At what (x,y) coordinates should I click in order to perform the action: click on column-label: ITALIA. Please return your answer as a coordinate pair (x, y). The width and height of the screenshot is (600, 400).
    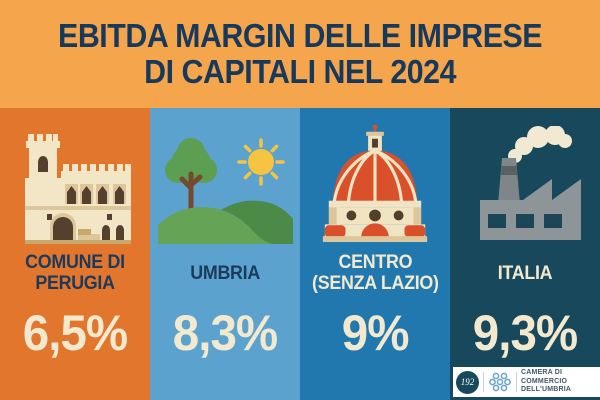
    Looking at the image, I should click on (525, 273).